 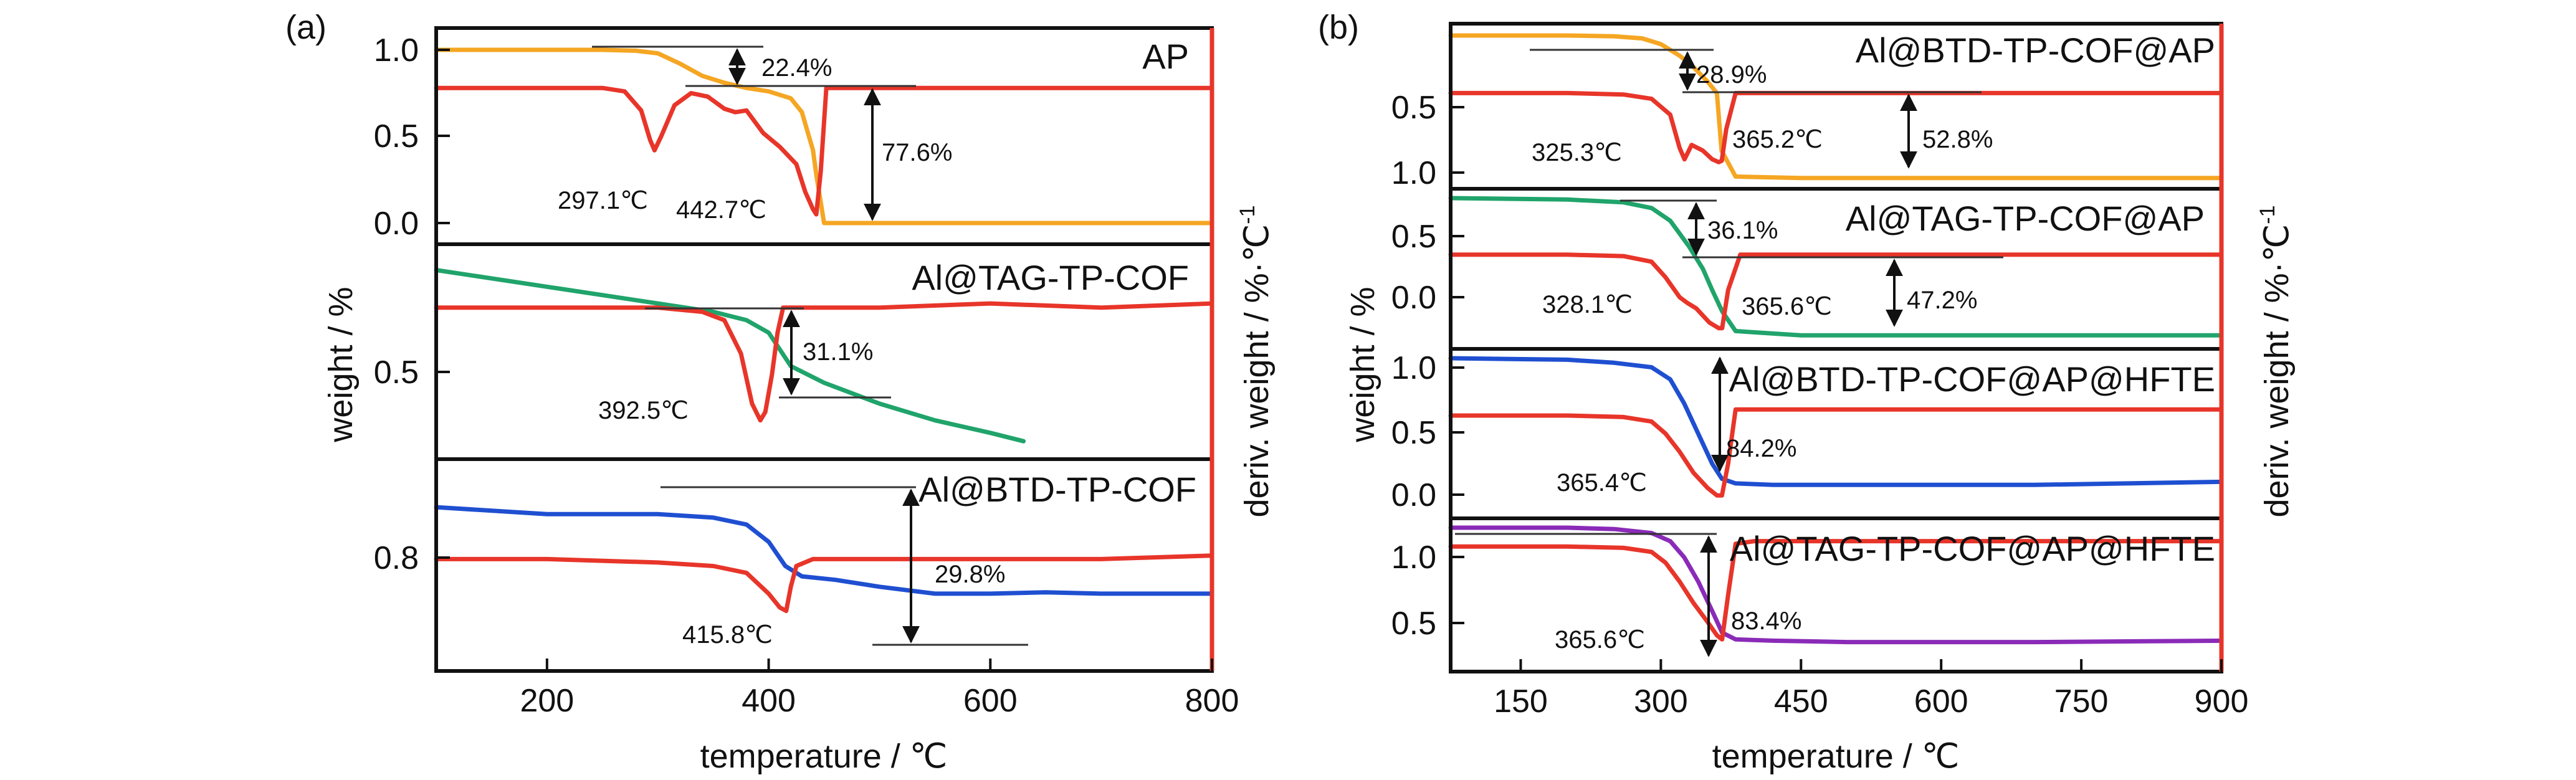 I want to click on panel-b-label: (b), so click(x=1338, y=27).